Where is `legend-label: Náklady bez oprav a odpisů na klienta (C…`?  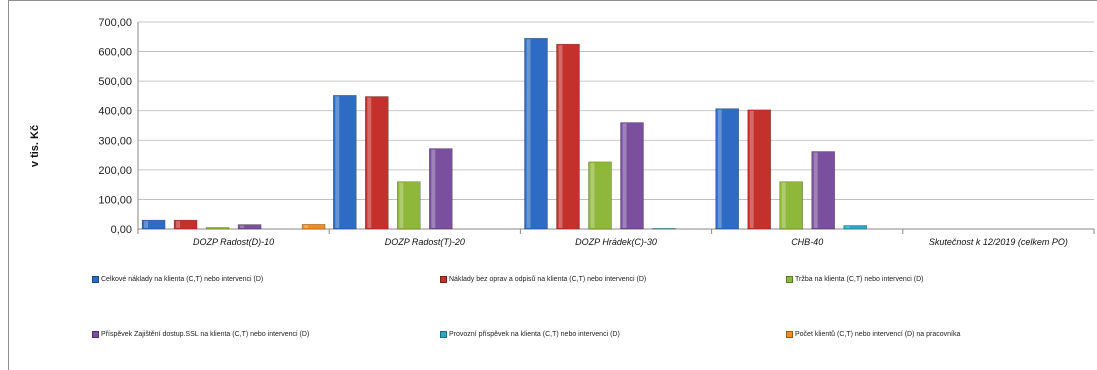
legend-label: Náklady bez oprav a odpisů na klienta (C… is located at coordinates (548, 279).